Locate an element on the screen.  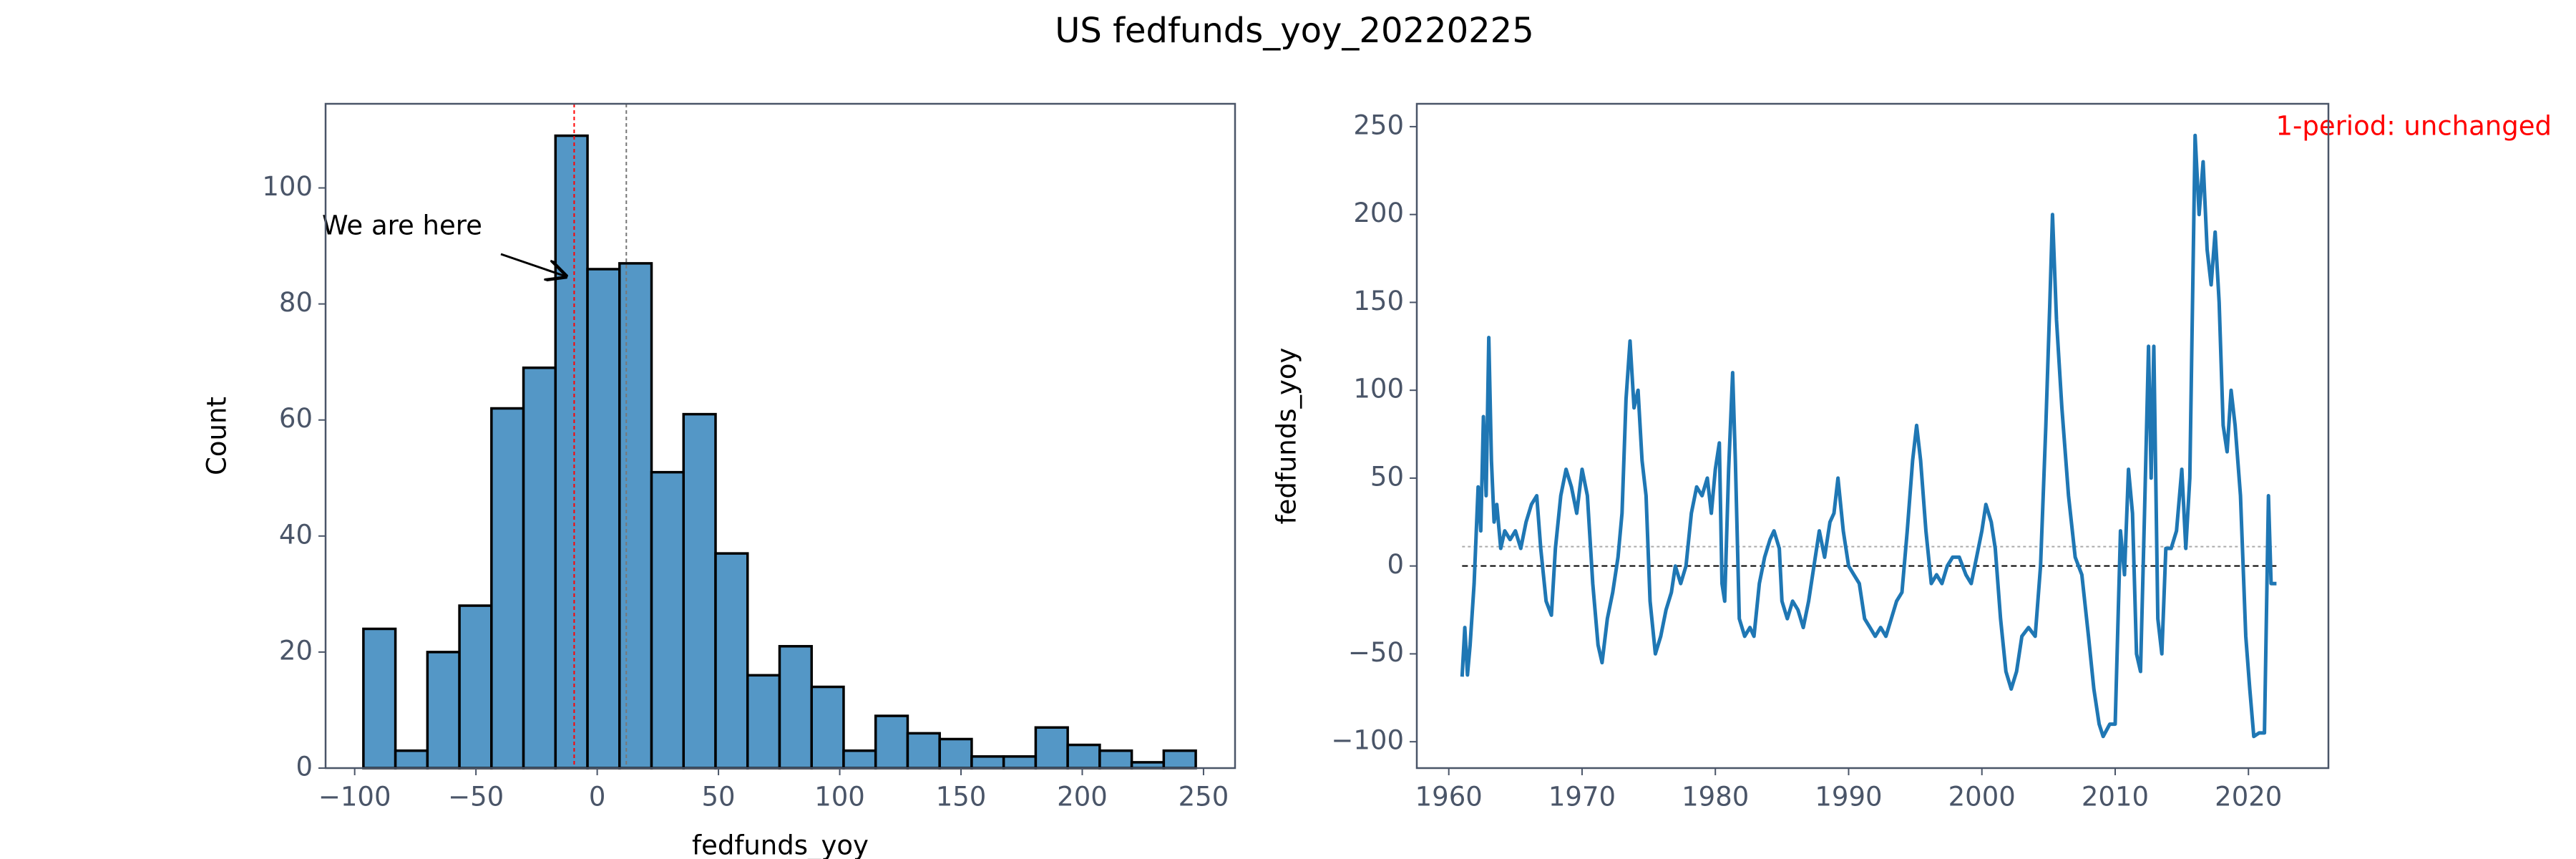
figure-title: US fedfunds_yoy_20220225 is located at coordinates (1294, 31).